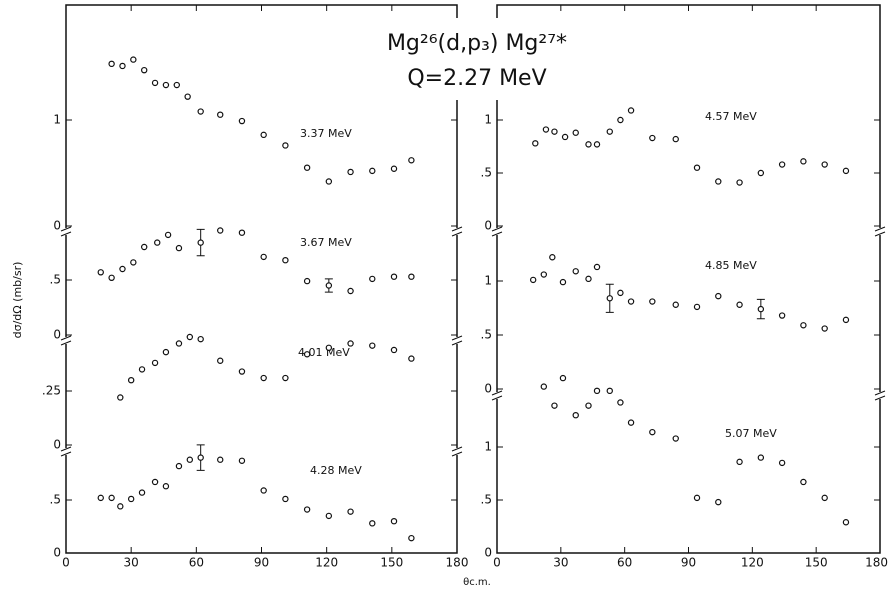 The image size is (889, 592). What do you see at coordinates (480, 59) in the screenshot?
I see `title-backdrop` at bounding box center [480, 59].